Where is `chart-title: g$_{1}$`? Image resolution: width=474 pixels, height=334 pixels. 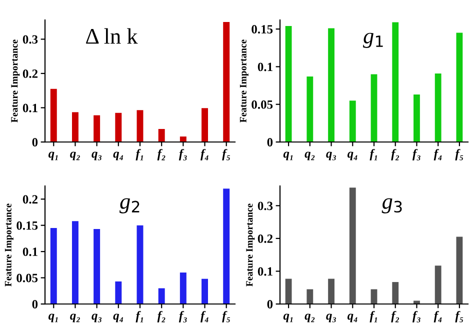 chart-title: g$_{1}$ is located at coordinates (373, 40).